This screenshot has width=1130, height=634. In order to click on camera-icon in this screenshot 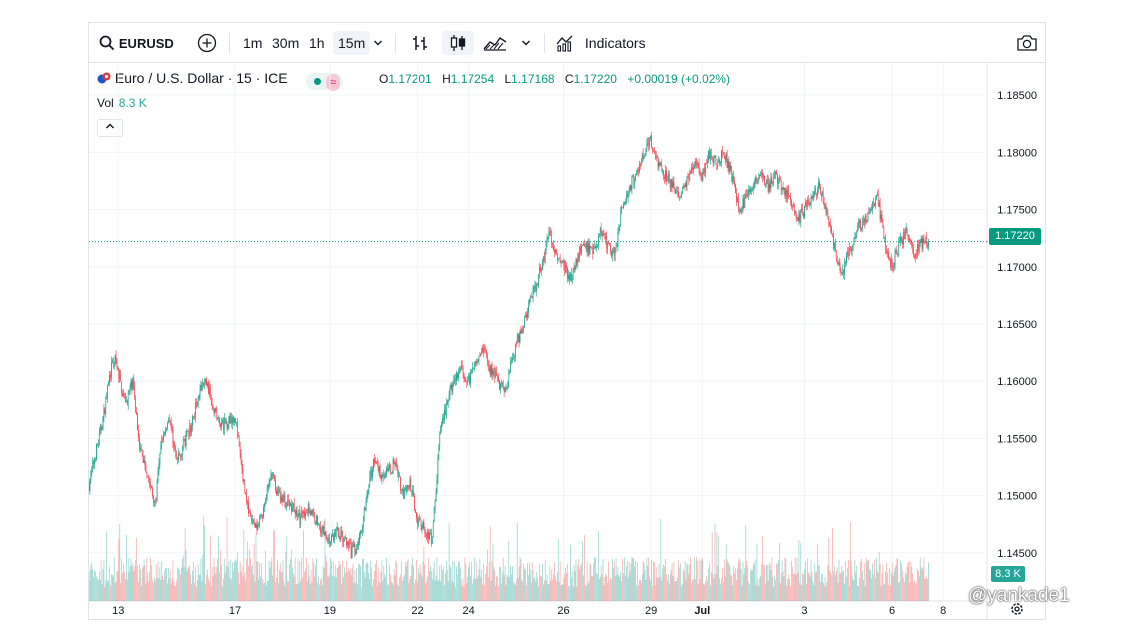, I will do `click(1027, 43)`.